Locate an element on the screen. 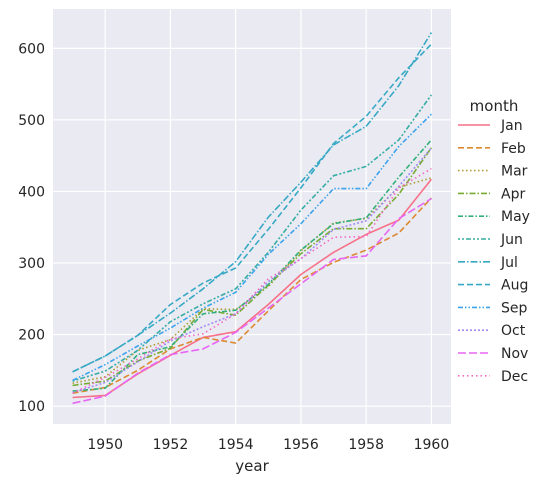 Image resolution: width=546 pixels, height=484 pixels. legend-label-jul: Jul is located at coordinates (509, 263).